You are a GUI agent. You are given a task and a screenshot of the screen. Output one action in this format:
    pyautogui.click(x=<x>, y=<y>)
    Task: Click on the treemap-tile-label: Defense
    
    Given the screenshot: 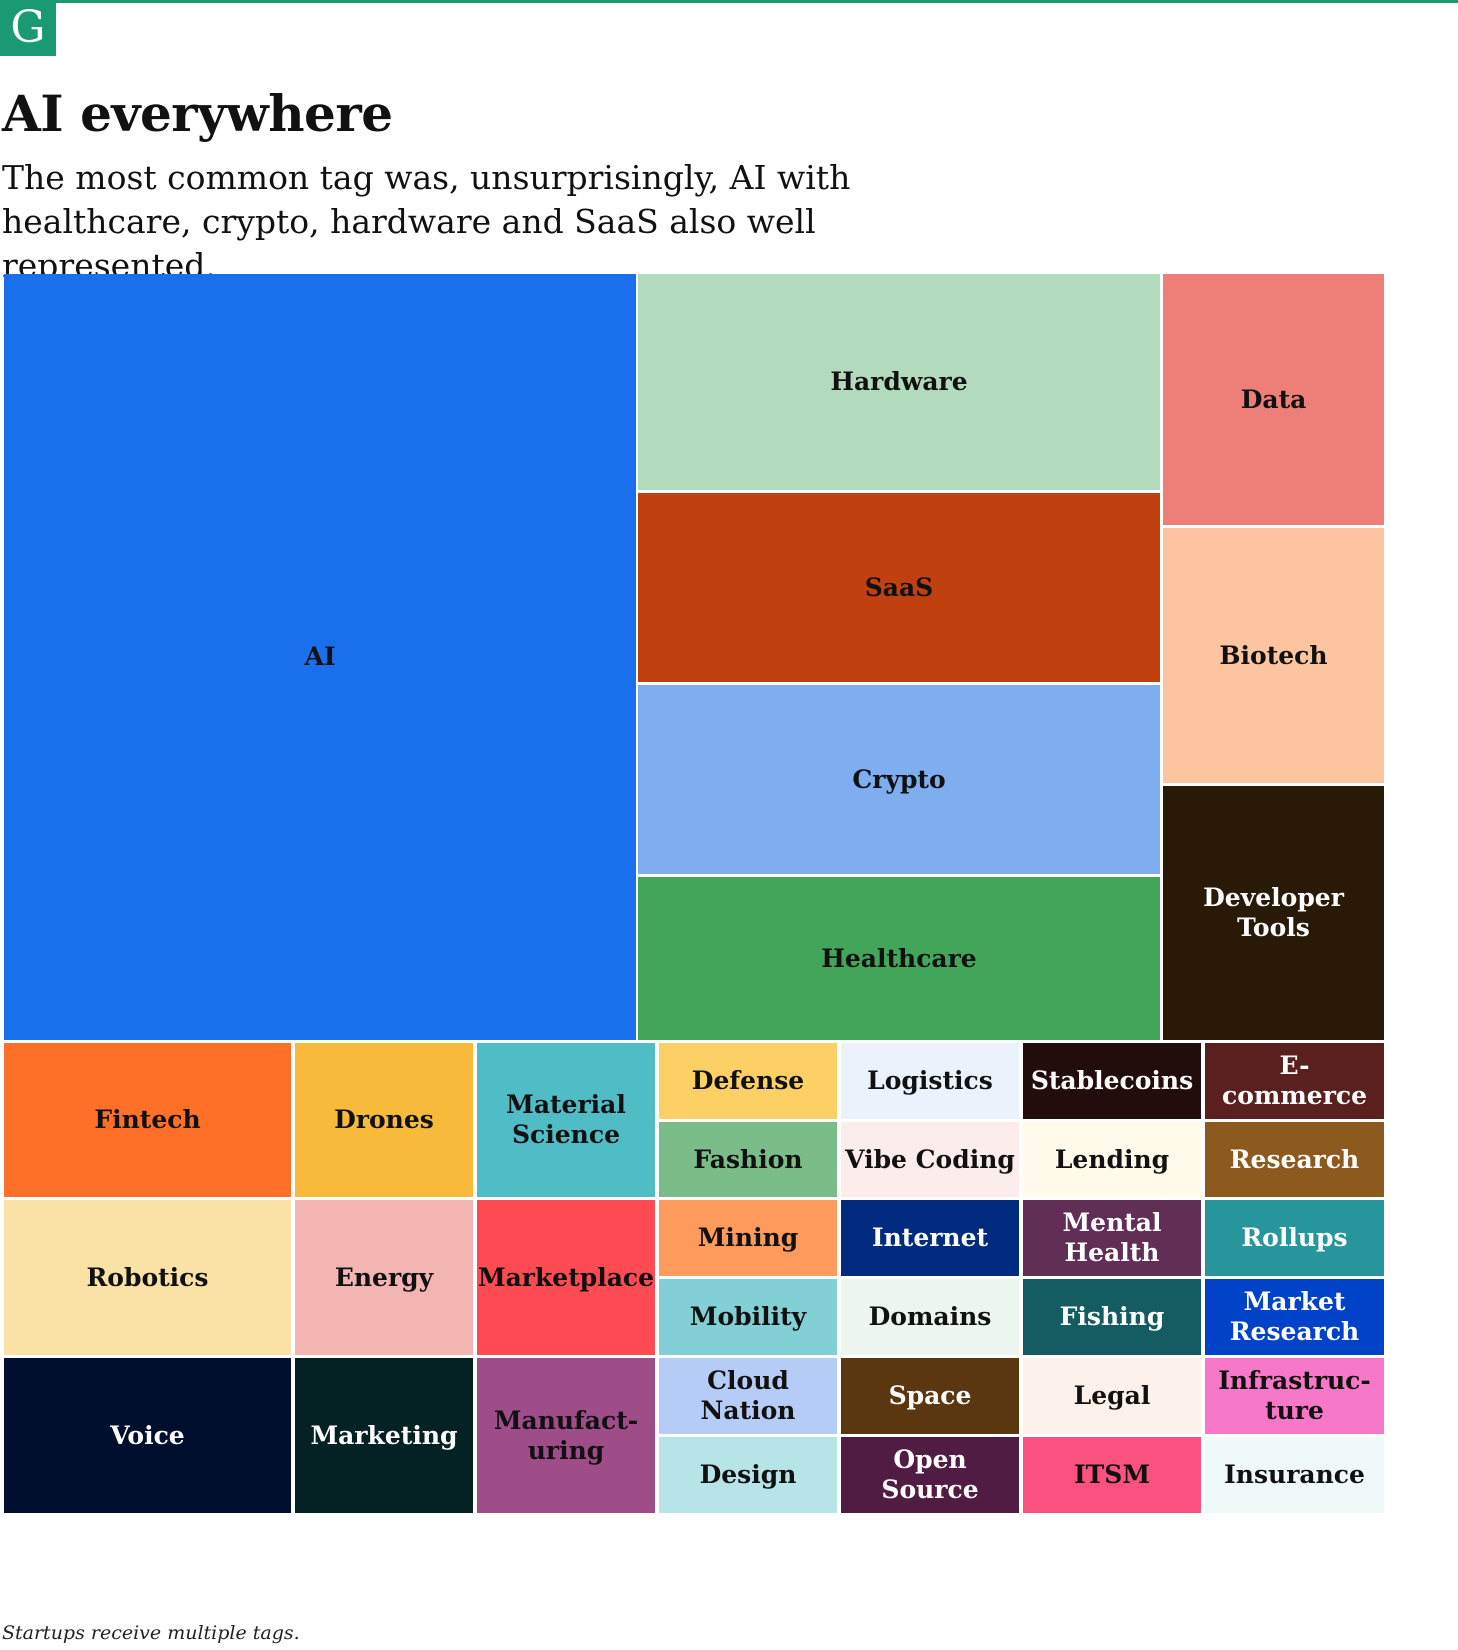 What is the action you would take?
    pyautogui.click(x=748, y=1080)
    